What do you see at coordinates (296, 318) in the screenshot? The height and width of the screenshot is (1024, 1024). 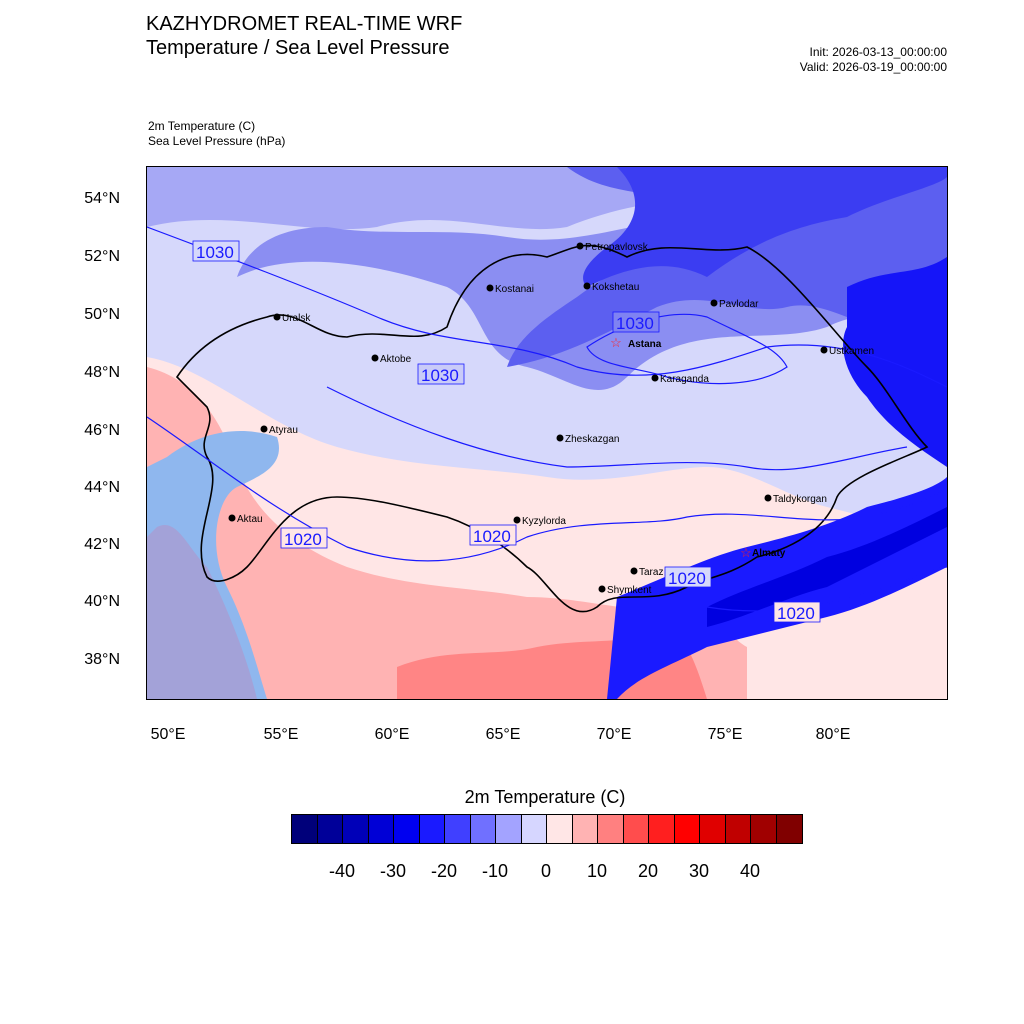 I see `city-label: Uralsk` at bounding box center [296, 318].